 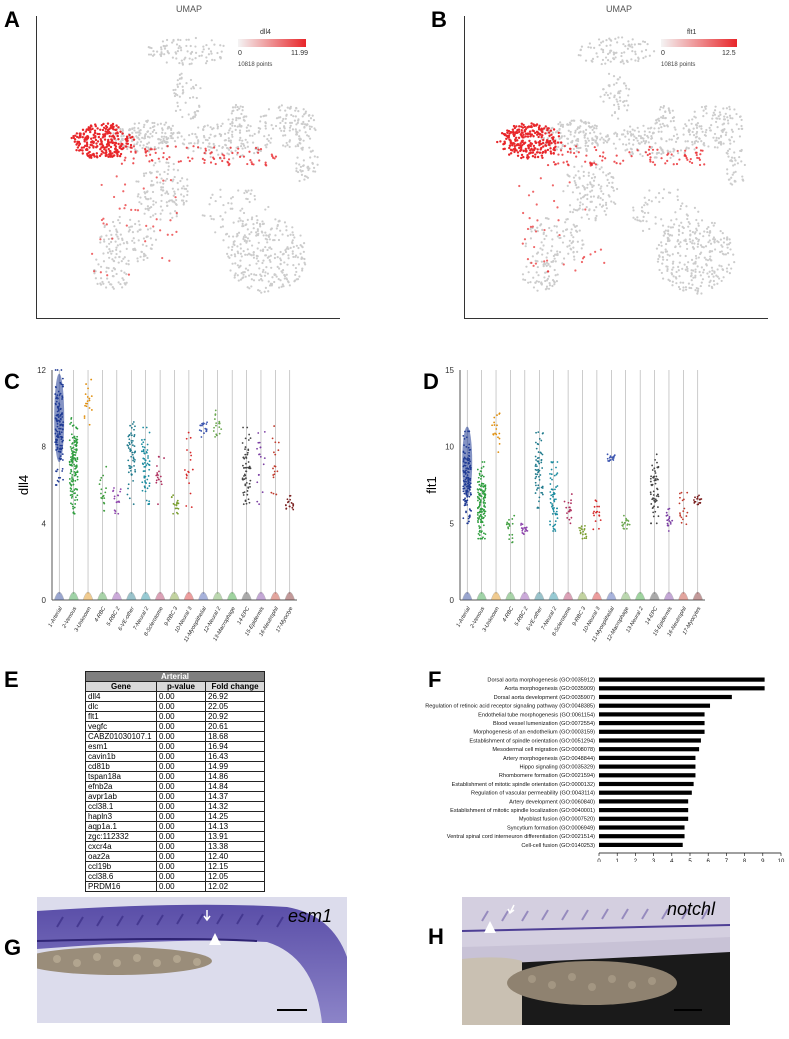 What do you see at coordinates (121, 826) in the screenshot?
I see `gene-cell: aqp1a.1` at bounding box center [121, 826].